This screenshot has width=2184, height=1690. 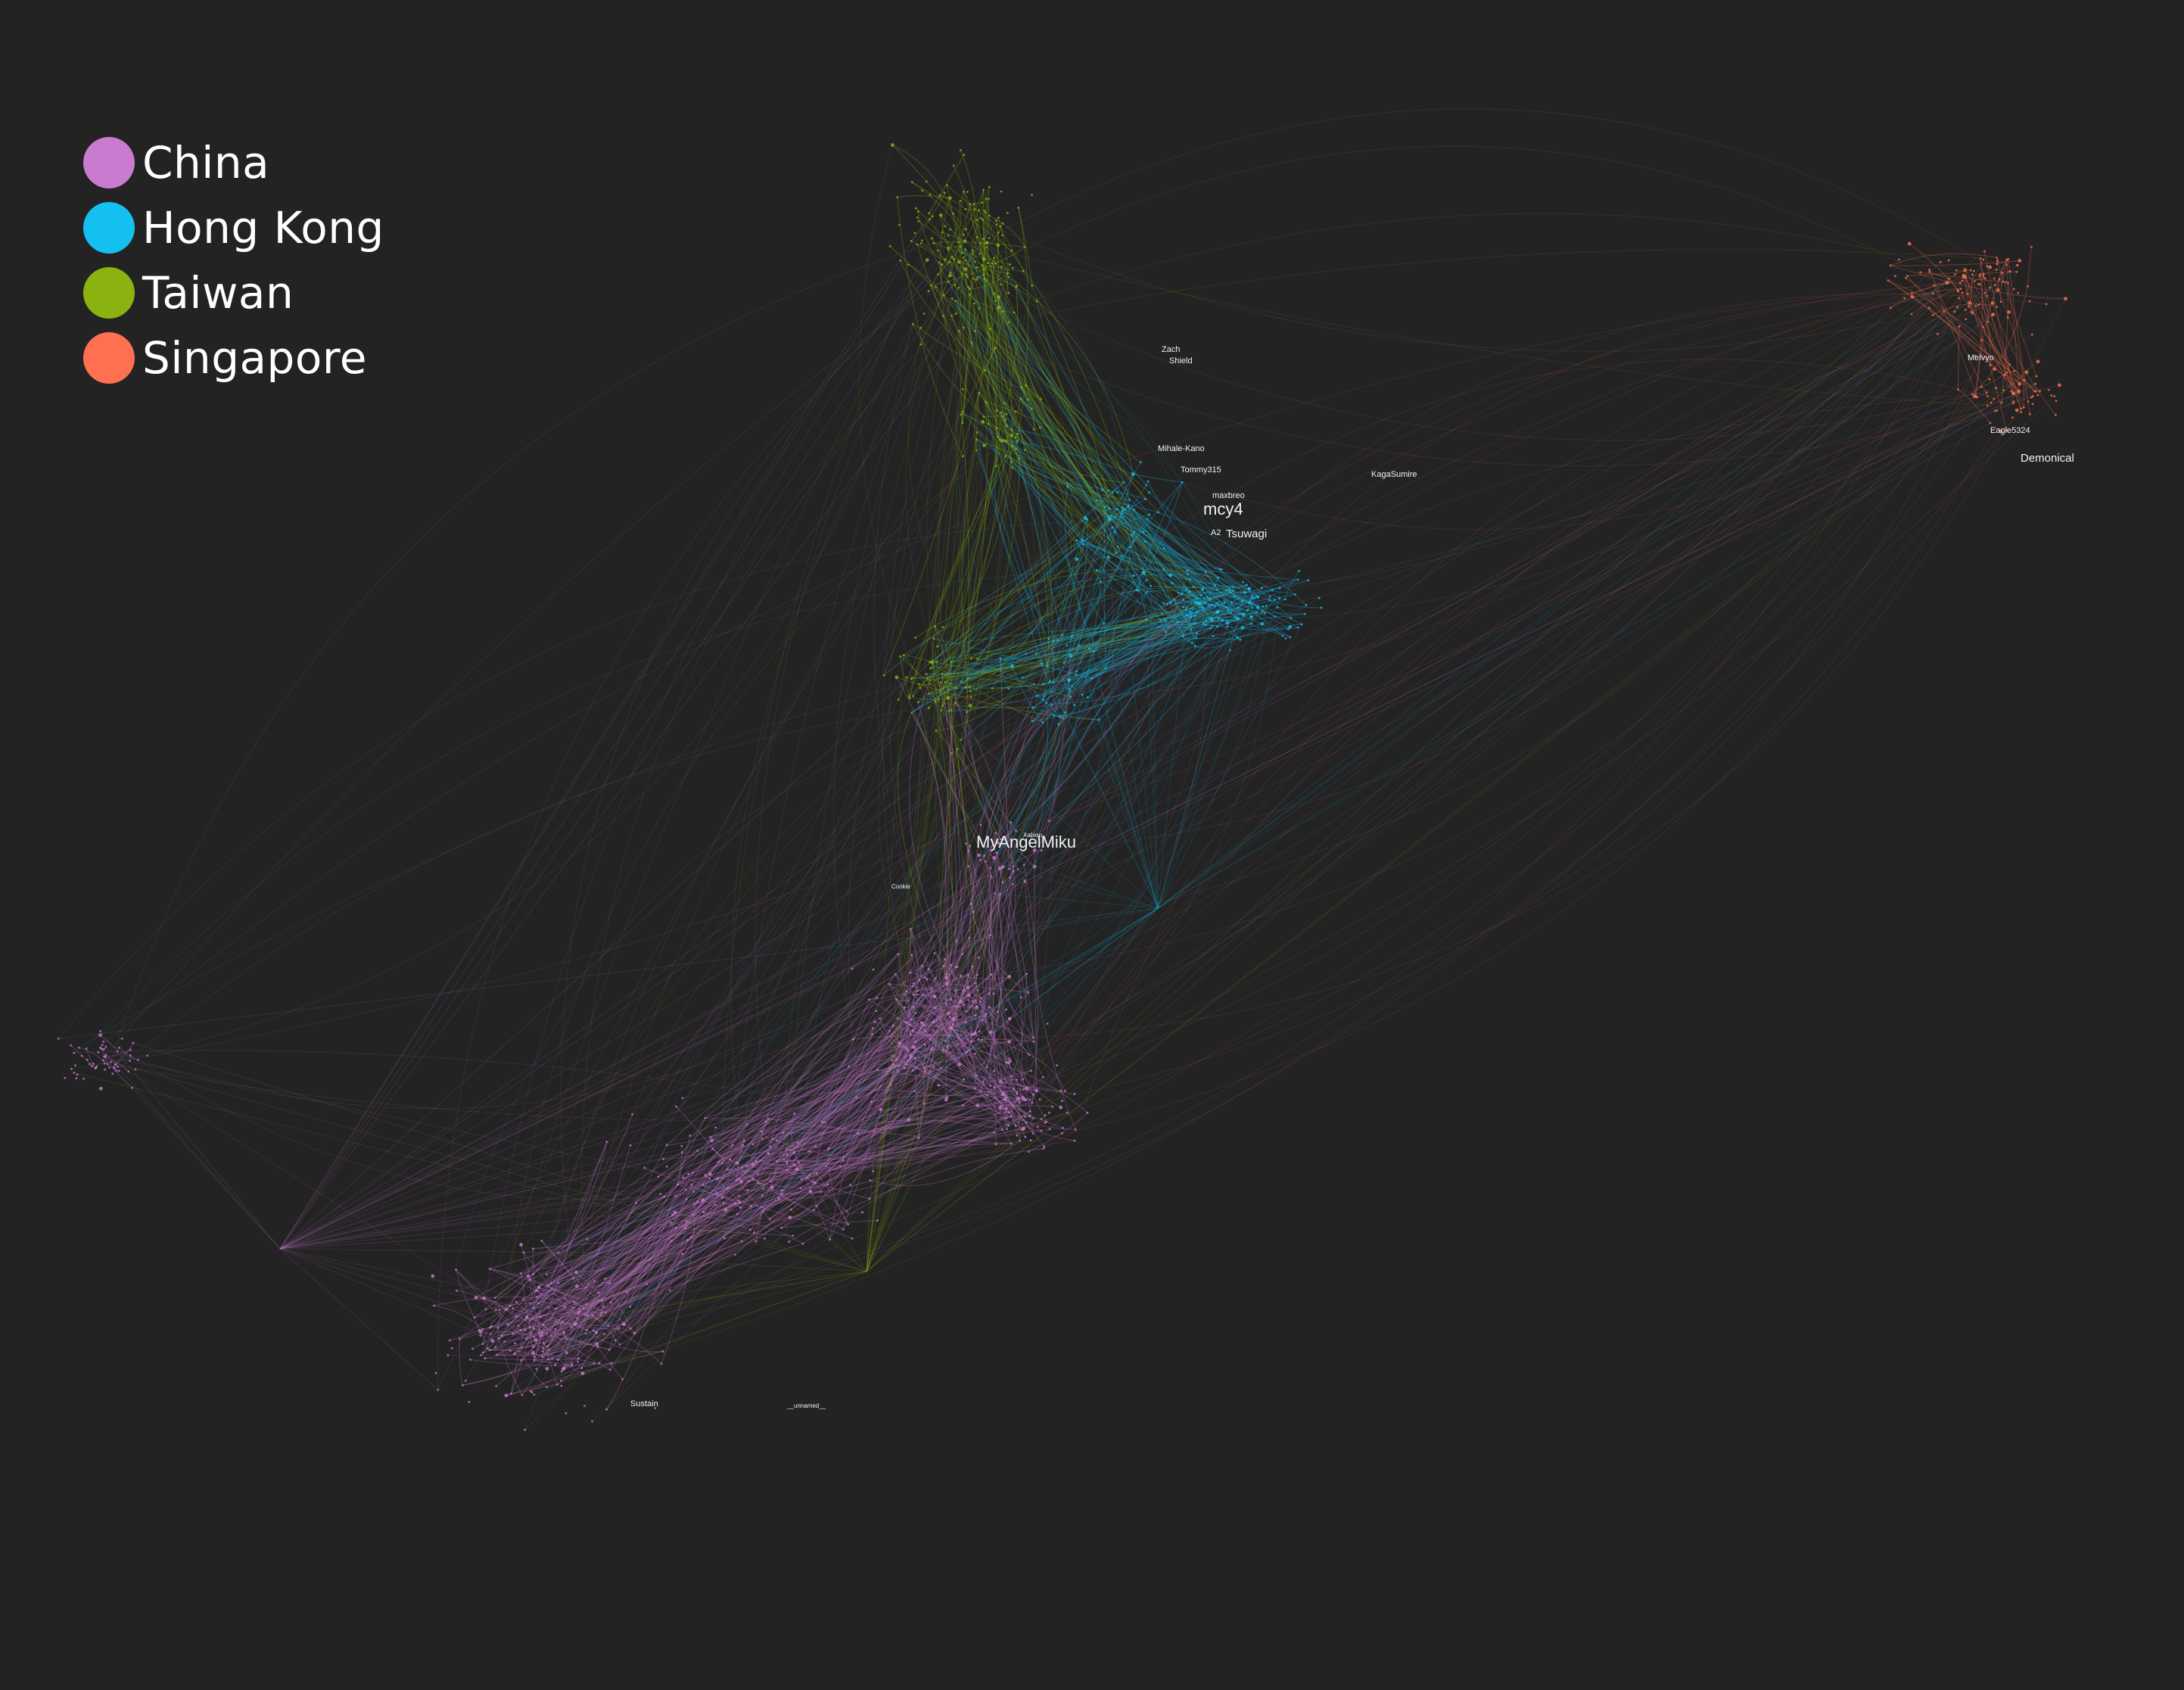 I want to click on node-label: Xabion, so click(x=1032, y=835).